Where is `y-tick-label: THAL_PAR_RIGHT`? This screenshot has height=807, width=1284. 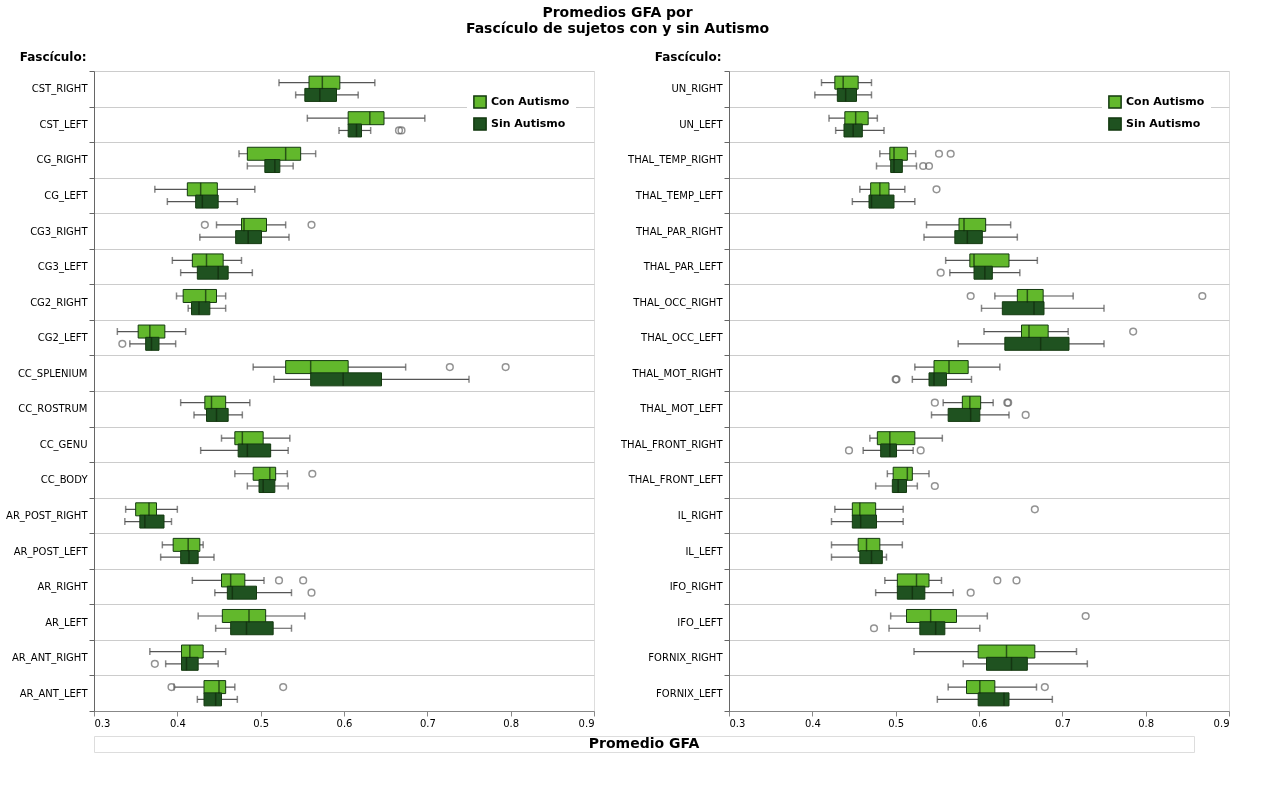 y-tick-label: THAL_PAR_RIGHT is located at coordinates (679, 231).